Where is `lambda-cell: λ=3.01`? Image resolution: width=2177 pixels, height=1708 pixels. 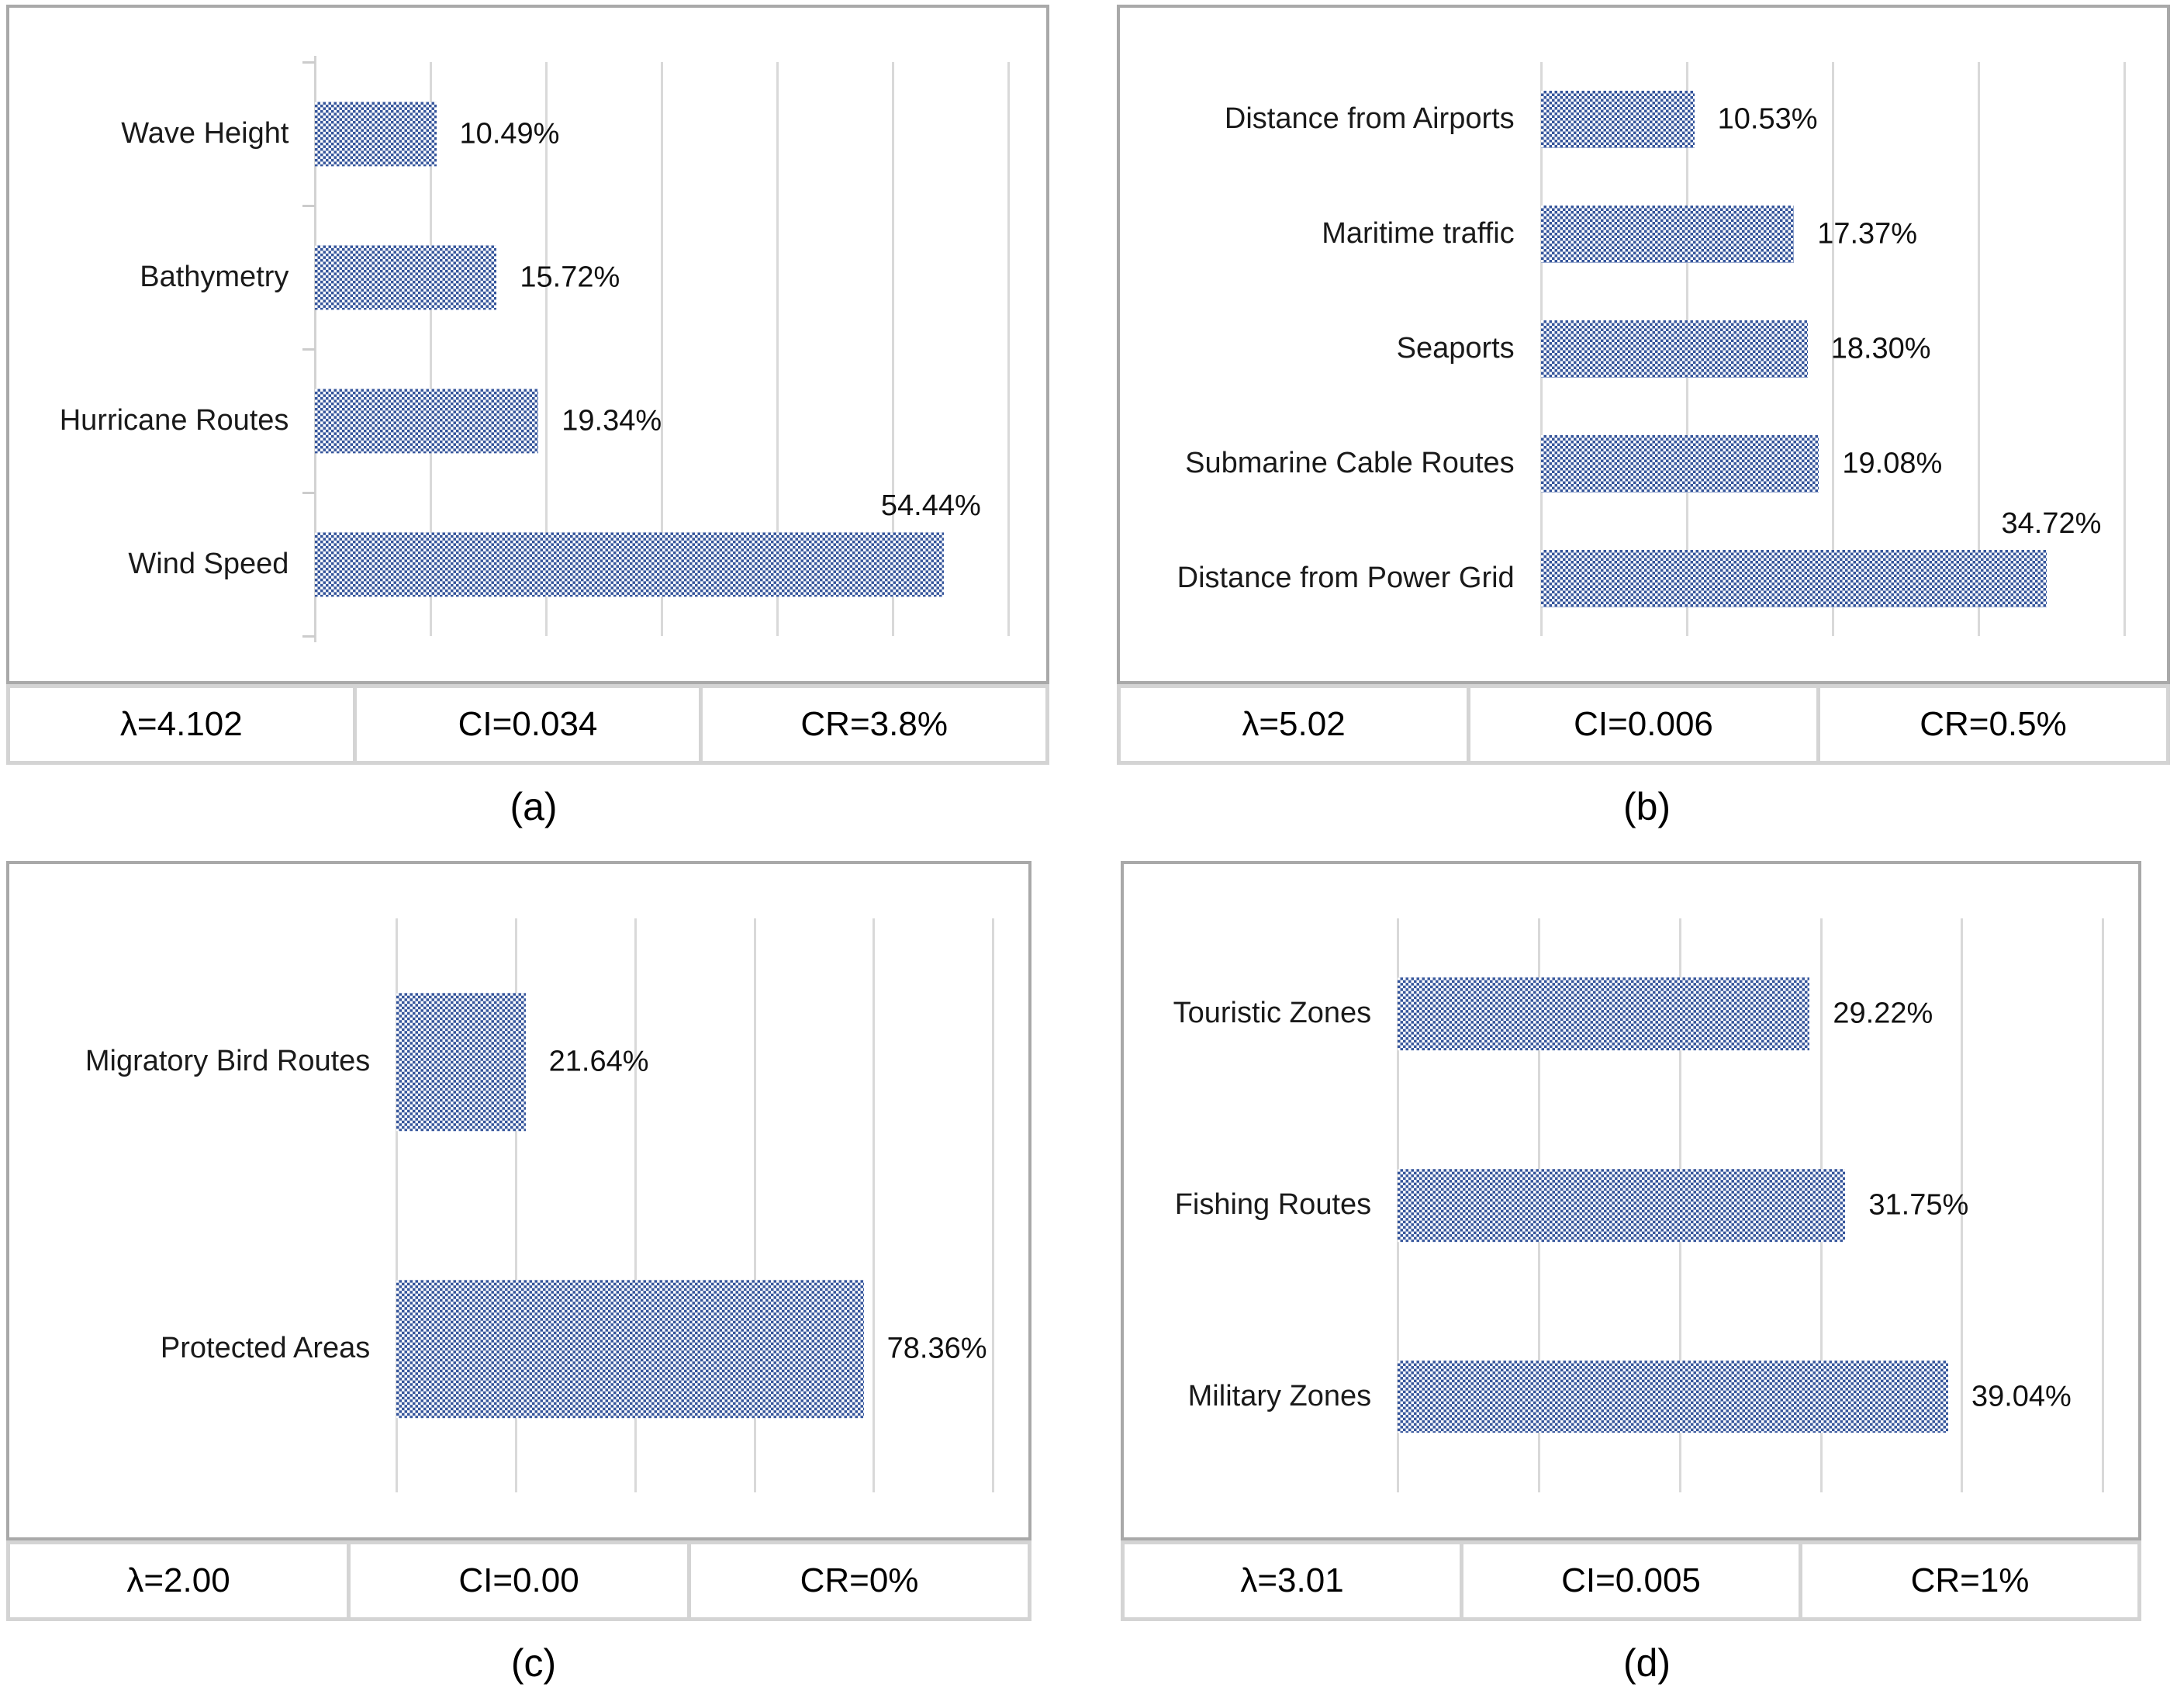 lambda-cell: λ=3.01 is located at coordinates (1294, 1580).